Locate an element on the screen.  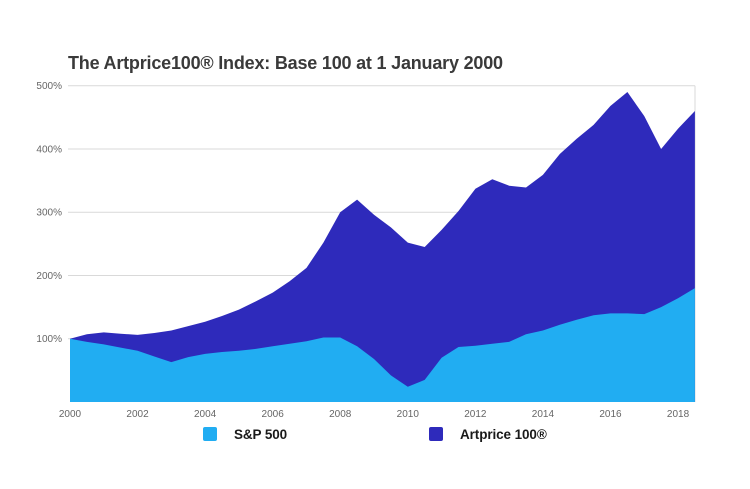
x-tick-label: 2000 is located at coordinates (70, 414).